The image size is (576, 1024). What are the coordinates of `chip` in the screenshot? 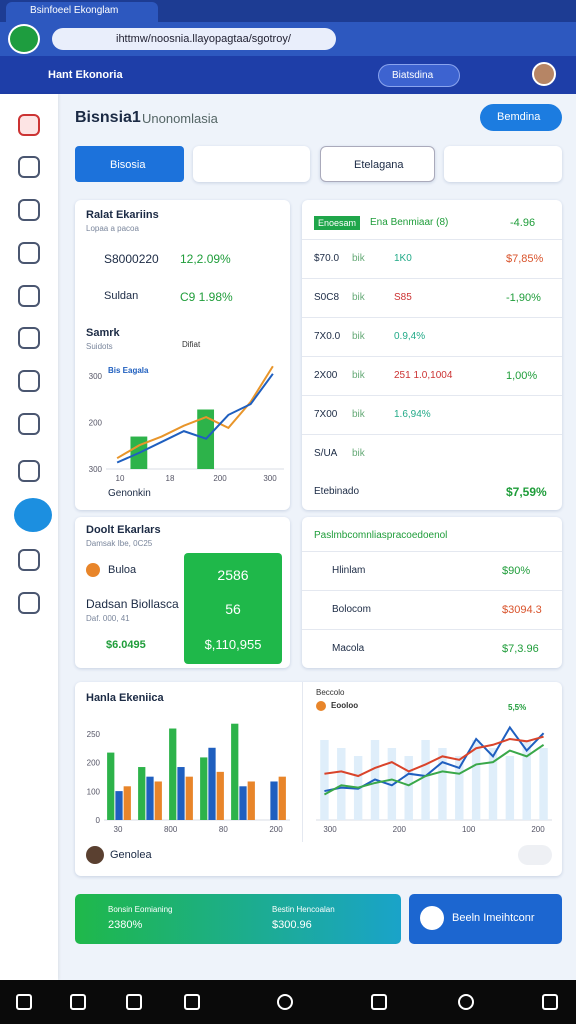 It's located at (535, 855).